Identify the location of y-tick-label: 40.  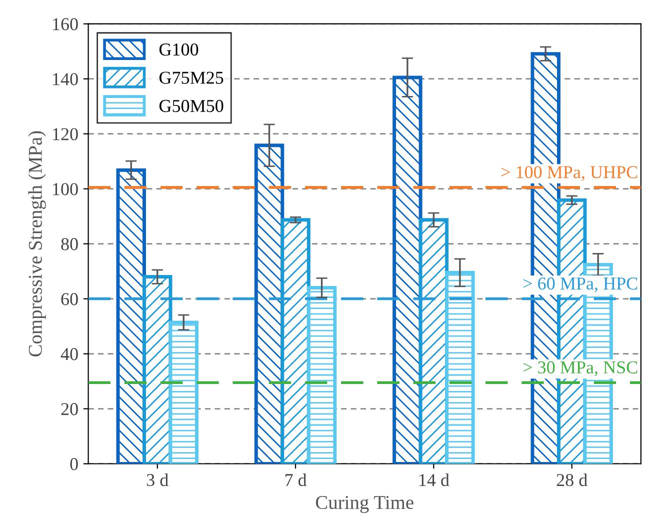
(69, 354).